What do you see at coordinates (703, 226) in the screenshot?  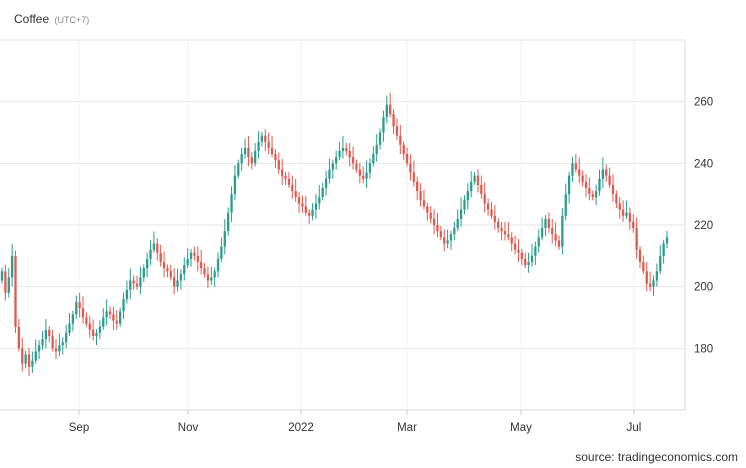 I see `y-tick-label: 220` at bounding box center [703, 226].